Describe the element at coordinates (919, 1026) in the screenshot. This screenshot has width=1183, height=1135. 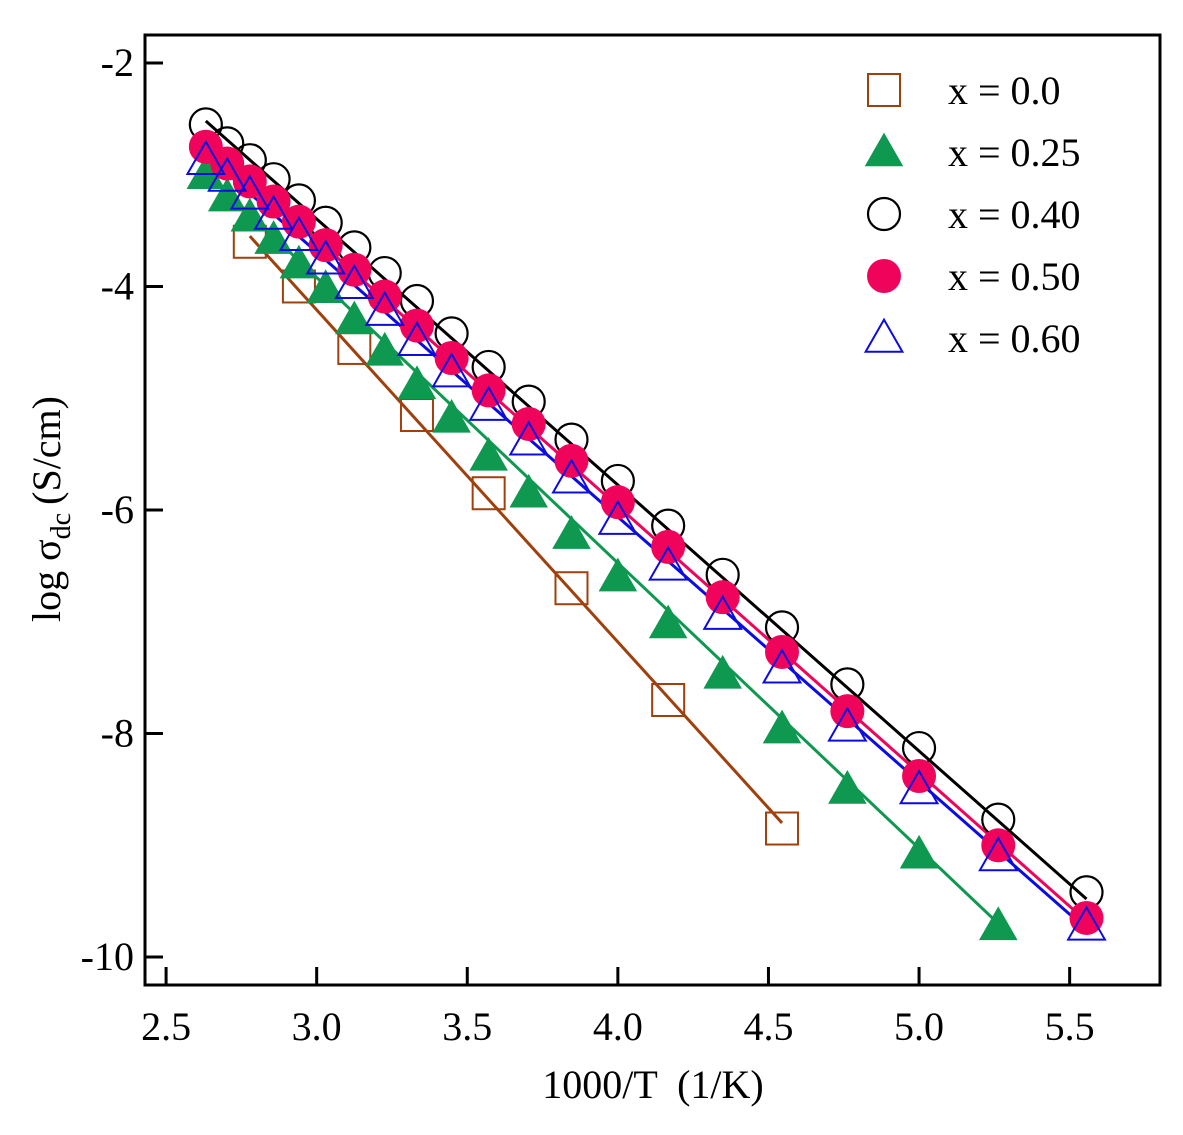
I see `x-tick-label: 5.0` at that location.